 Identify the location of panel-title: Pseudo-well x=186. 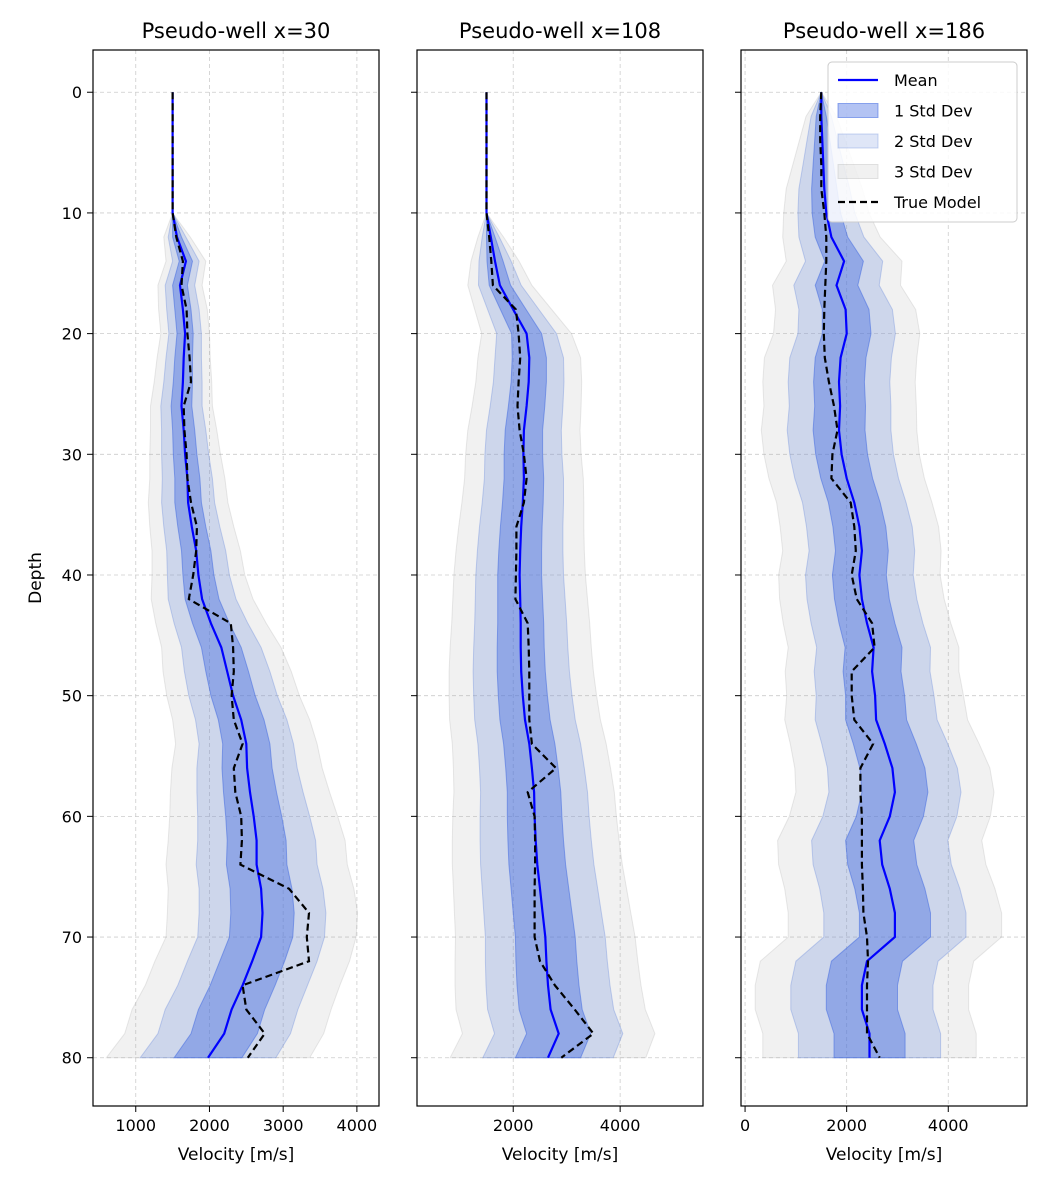
(884, 31).